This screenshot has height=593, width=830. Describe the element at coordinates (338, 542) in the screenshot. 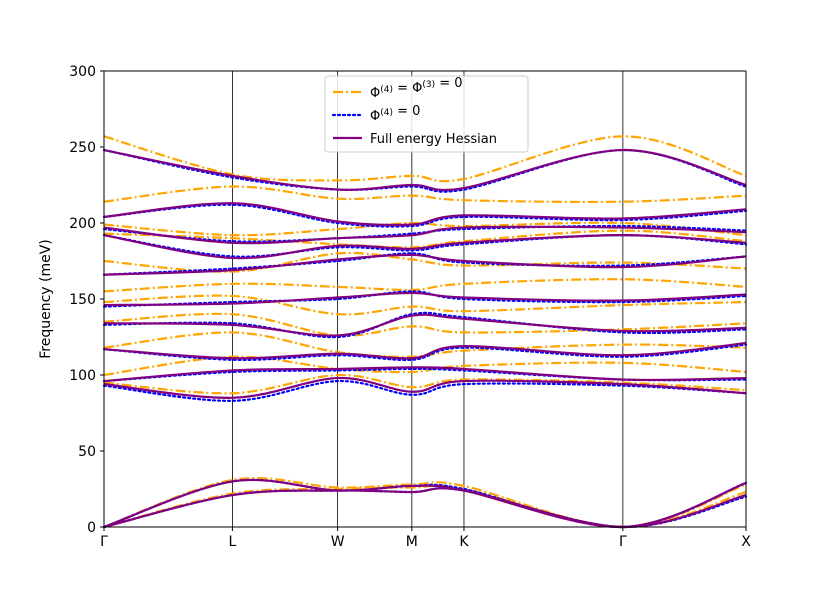

I see `x-tick-label: W` at that location.